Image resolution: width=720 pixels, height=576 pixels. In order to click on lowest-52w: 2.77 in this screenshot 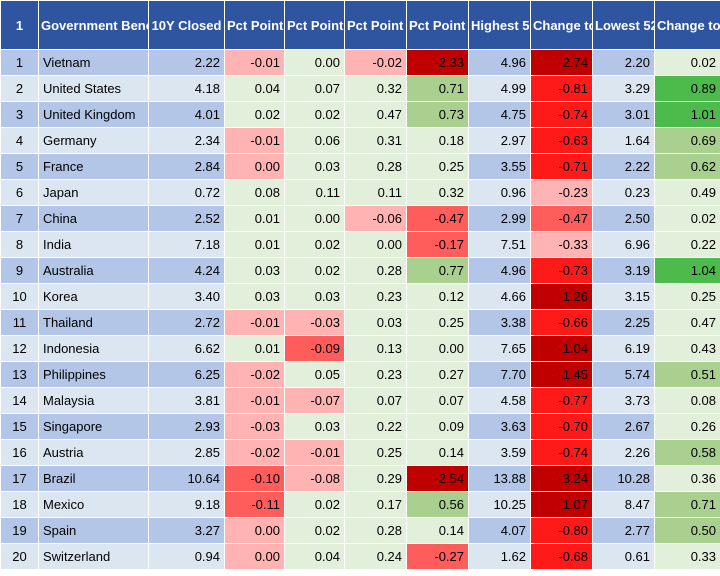, I will do `click(623, 530)`.